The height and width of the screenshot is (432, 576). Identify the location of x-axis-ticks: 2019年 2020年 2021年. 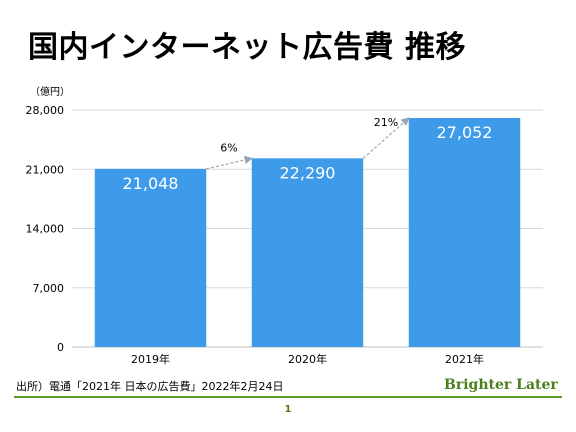
(307, 359).